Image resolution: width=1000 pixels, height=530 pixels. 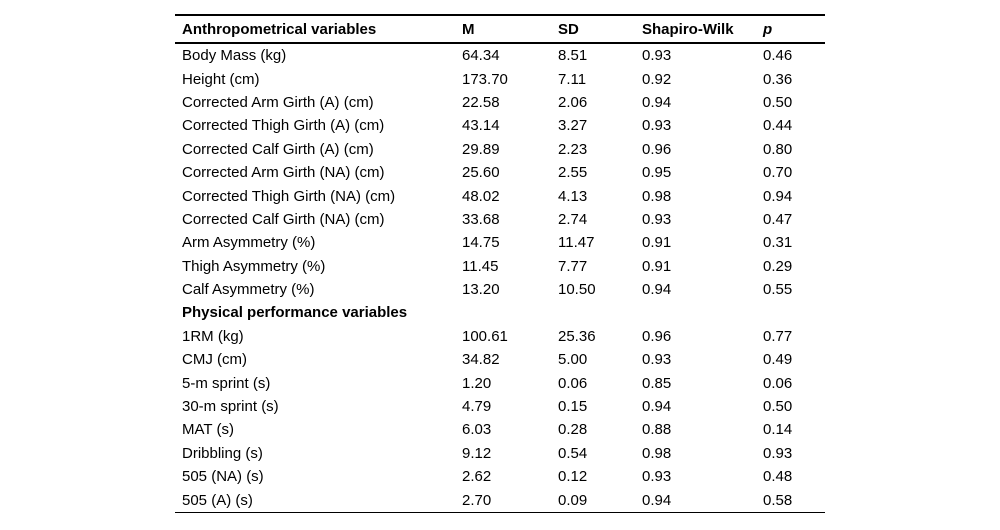 What do you see at coordinates (278, 149) in the screenshot?
I see `variable-cell: Corrected Calf Girth (A) (cm)` at bounding box center [278, 149].